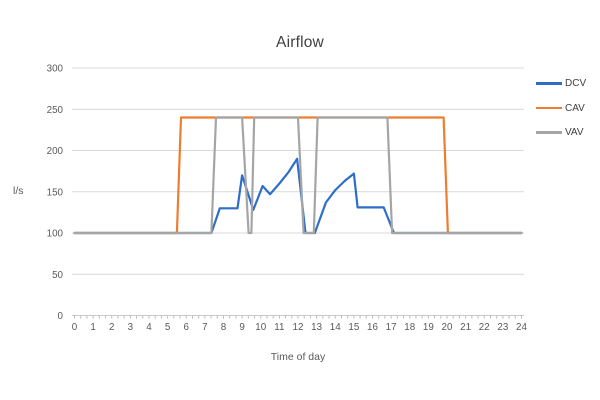  Describe the element at coordinates (465, 327) in the screenshot. I see `x-tick-label-21: 21` at that location.